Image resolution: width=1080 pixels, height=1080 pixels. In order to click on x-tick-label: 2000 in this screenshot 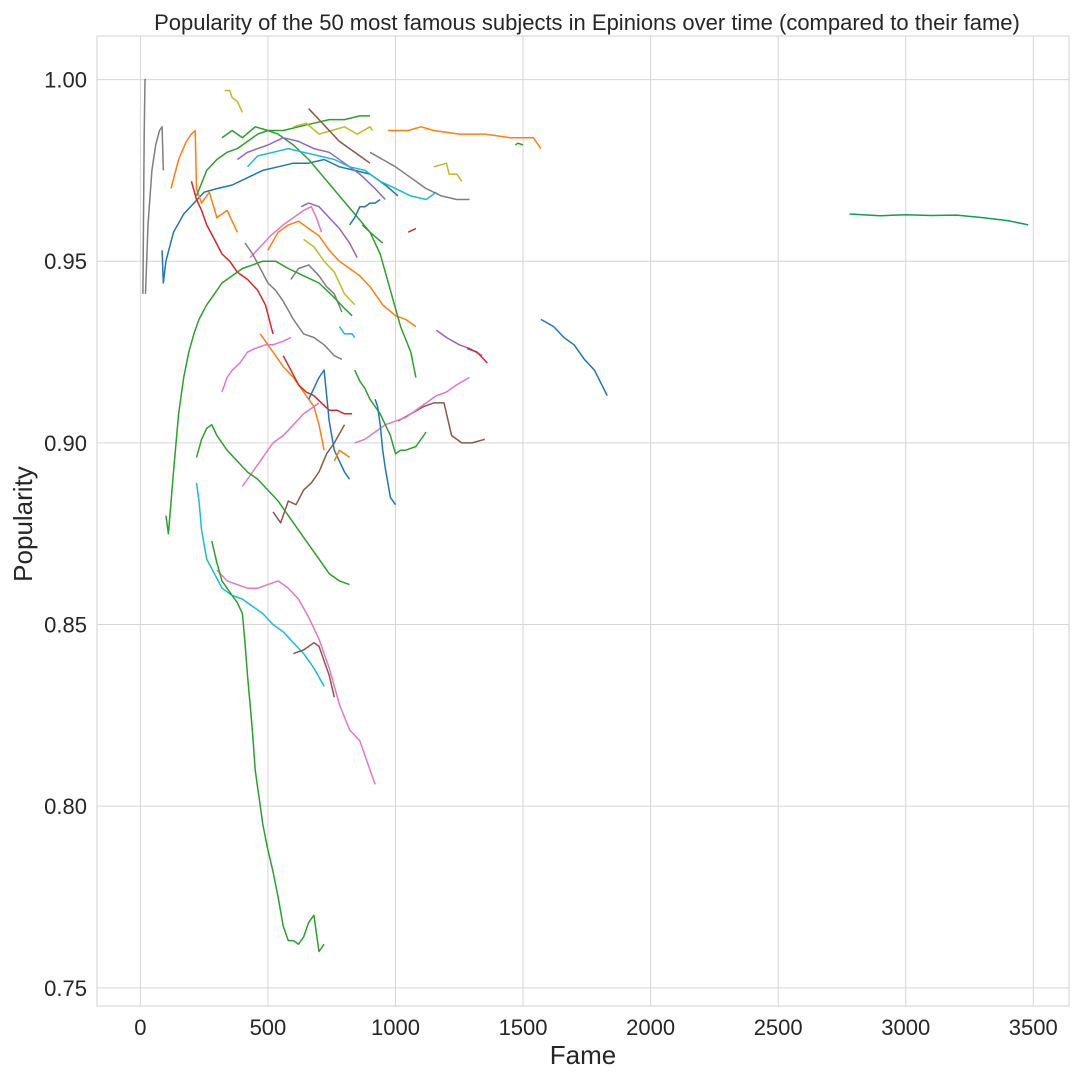, I will do `click(650, 1027)`.